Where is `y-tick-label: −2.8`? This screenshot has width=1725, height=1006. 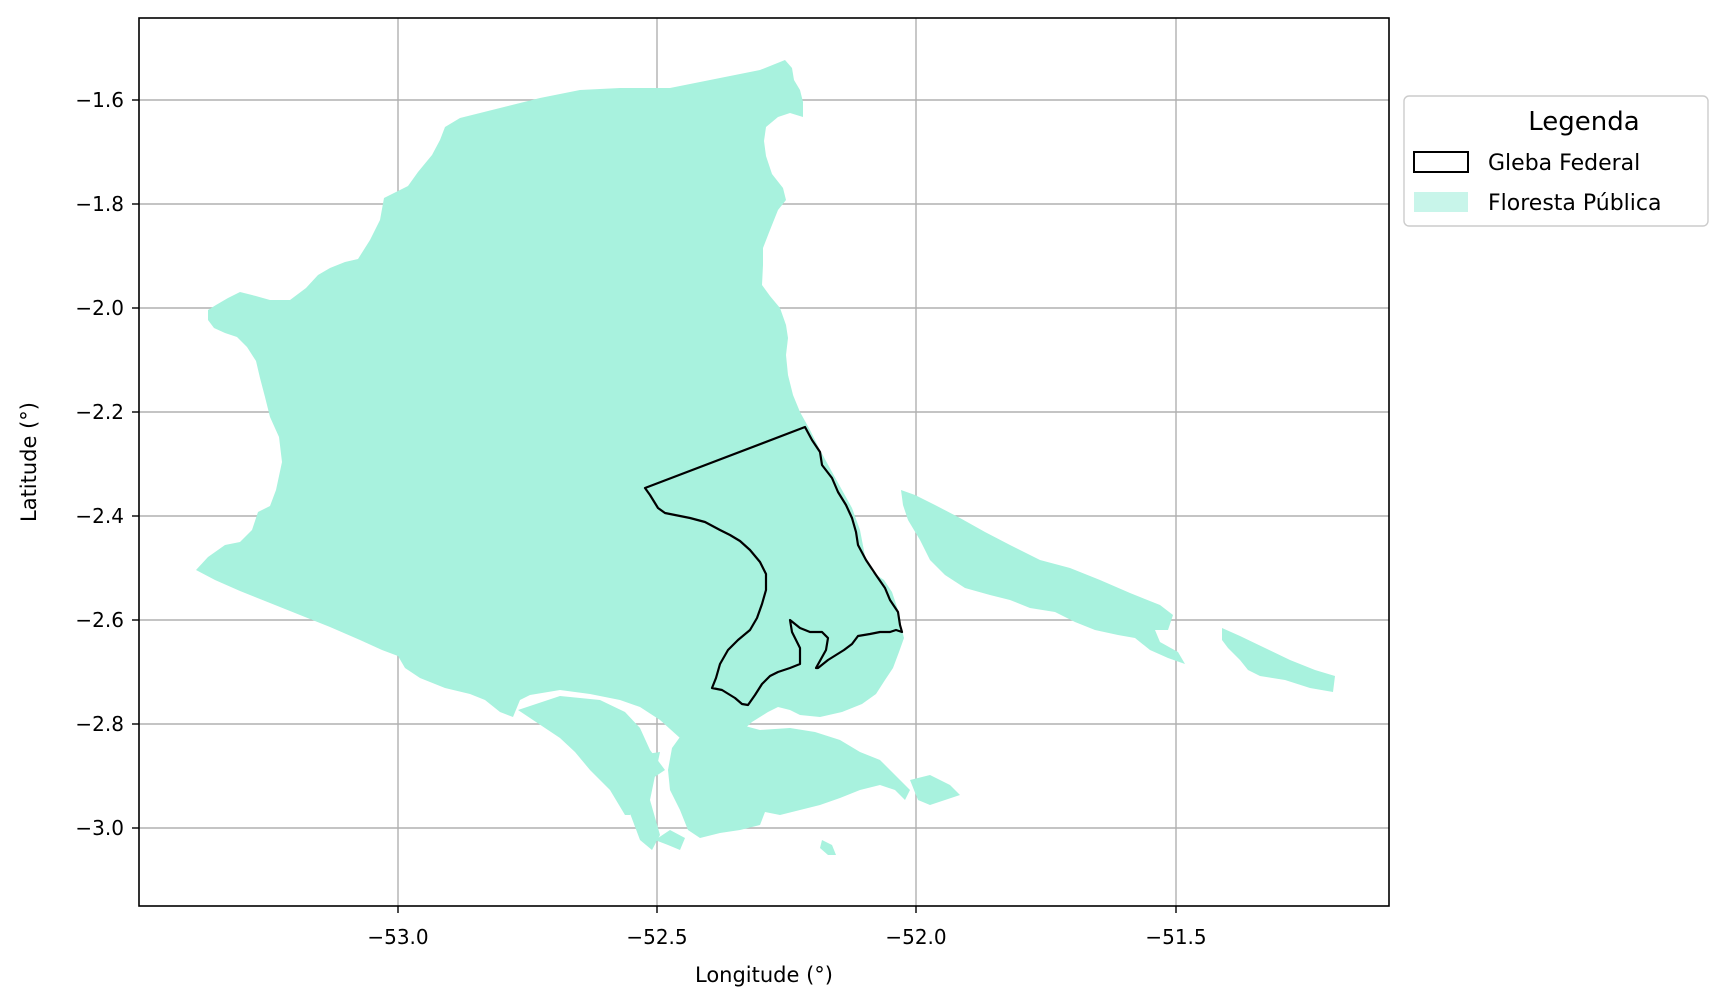 y-tick-label: −2.8 is located at coordinates (99, 724).